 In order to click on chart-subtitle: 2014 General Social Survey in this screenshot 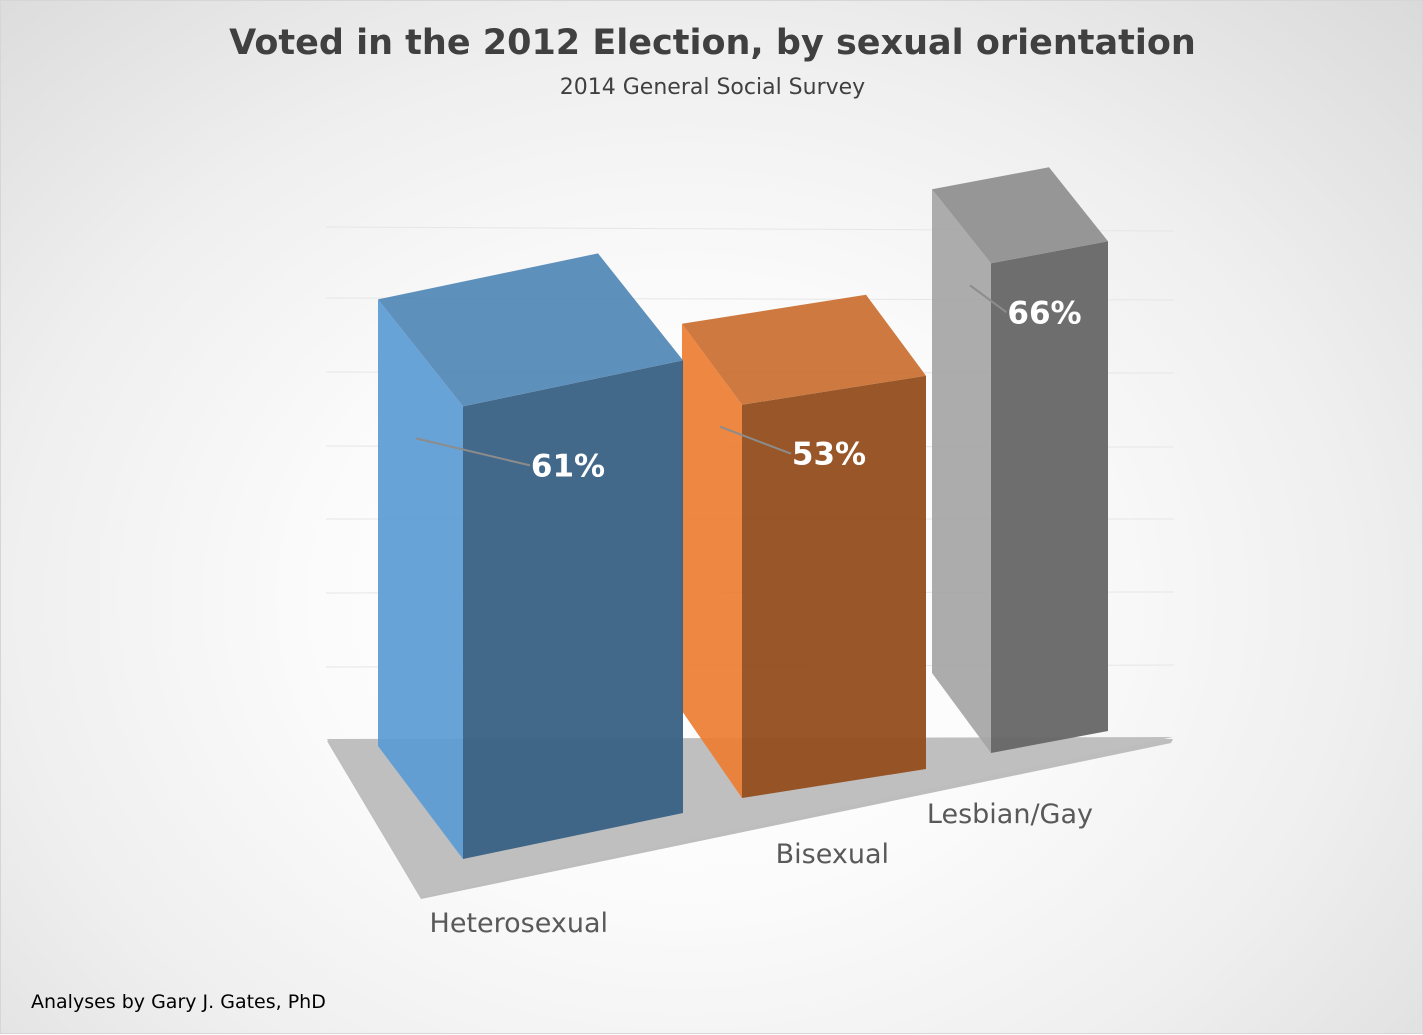, I will do `click(712, 87)`.